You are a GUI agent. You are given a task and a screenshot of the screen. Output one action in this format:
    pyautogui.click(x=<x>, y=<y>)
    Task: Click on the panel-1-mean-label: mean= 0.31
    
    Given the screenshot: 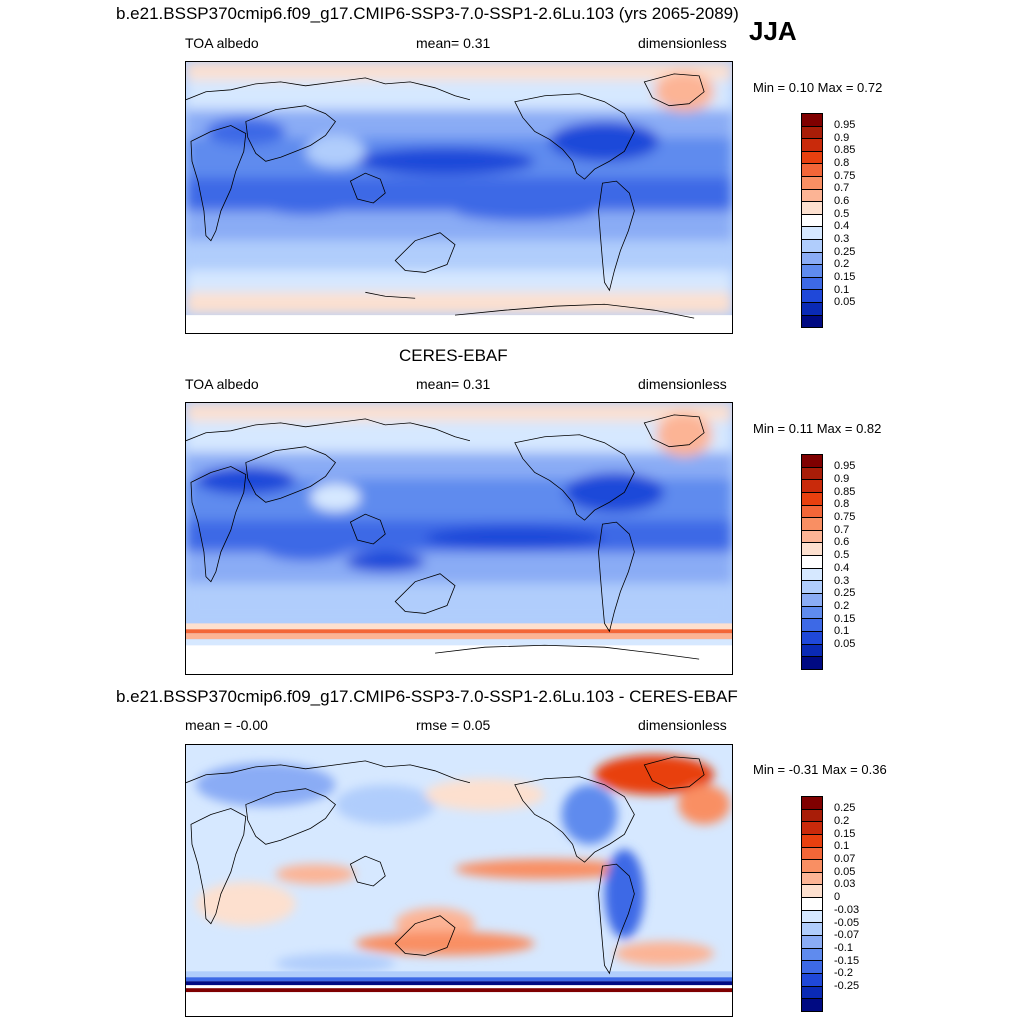 What is the action you would take?
    pyautogui.click(x=453, y=43)
    